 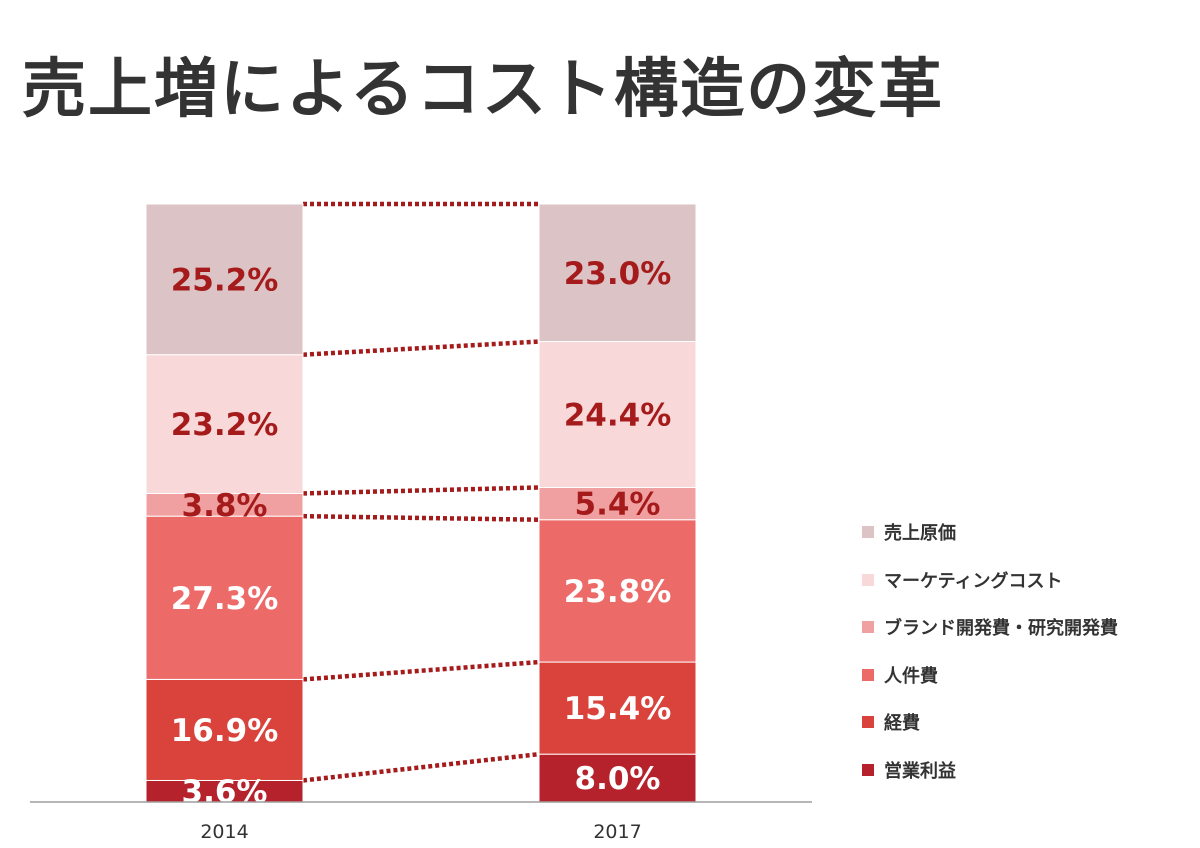 What do you see at coordinates (224, 832) in the screenshot?
I see `x-tick-2014: 2014` at bounding box center [224, 832].